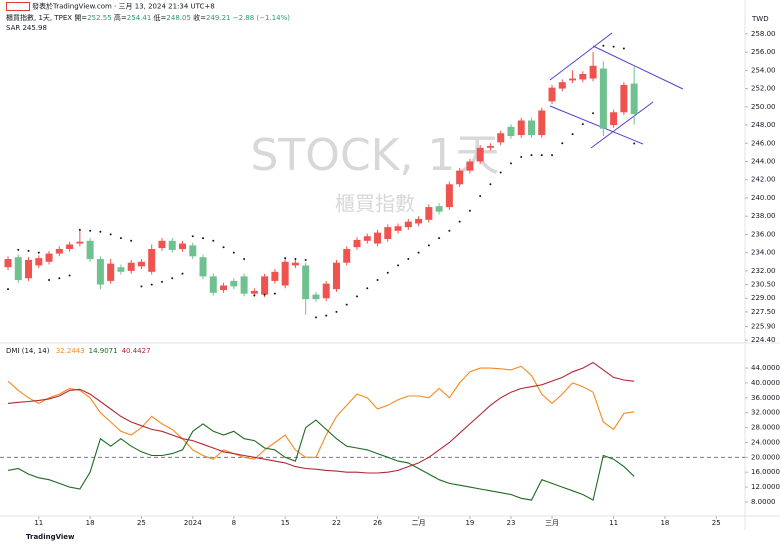 Image resolution: width=780 pixels, height=546 pixels. Describe the element at coordinates (511, 523) in the screenshot. I see `x-tick-label: 23` at that location.